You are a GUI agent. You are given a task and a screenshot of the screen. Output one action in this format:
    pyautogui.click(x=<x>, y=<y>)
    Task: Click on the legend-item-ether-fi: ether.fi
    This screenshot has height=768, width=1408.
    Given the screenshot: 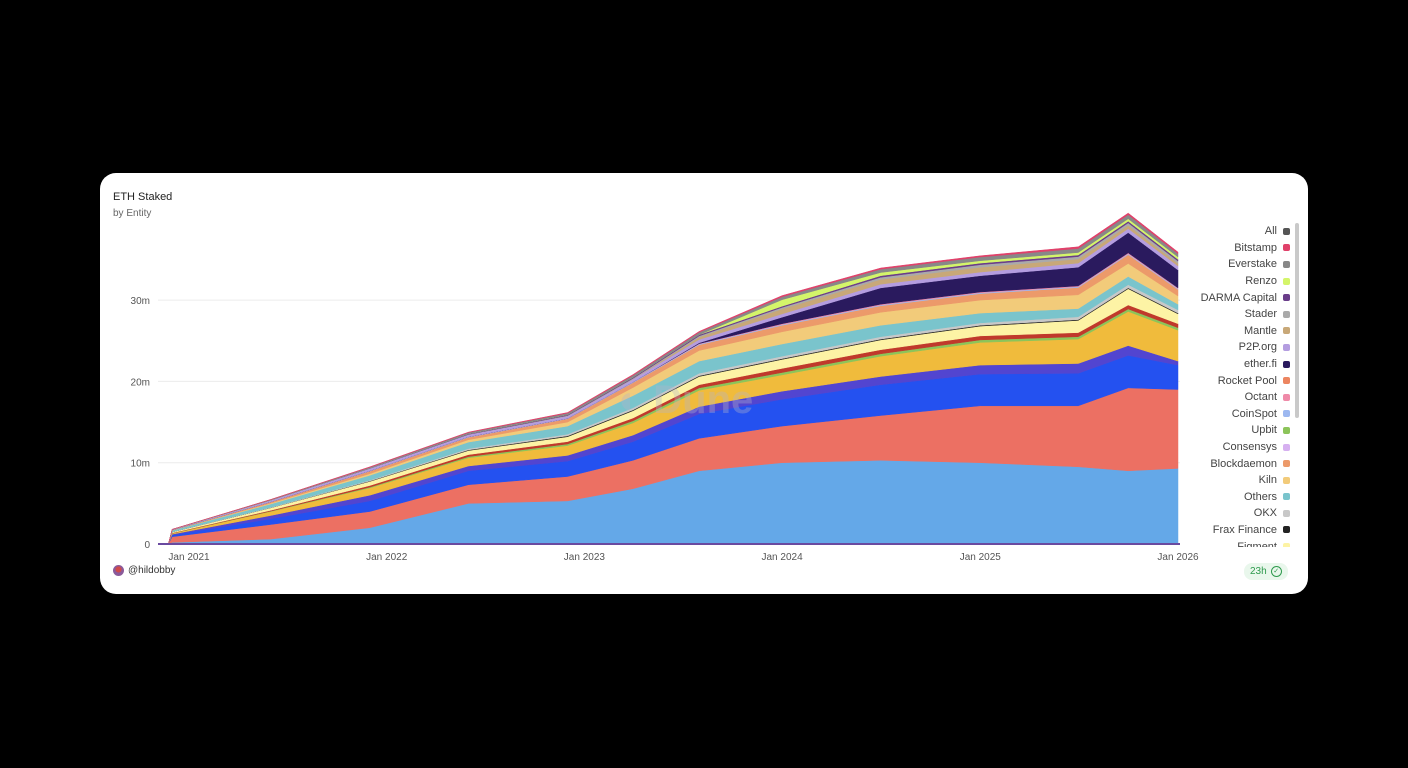 What is the action you would take?
    pyautogui.click(x=1235, y=364)
    